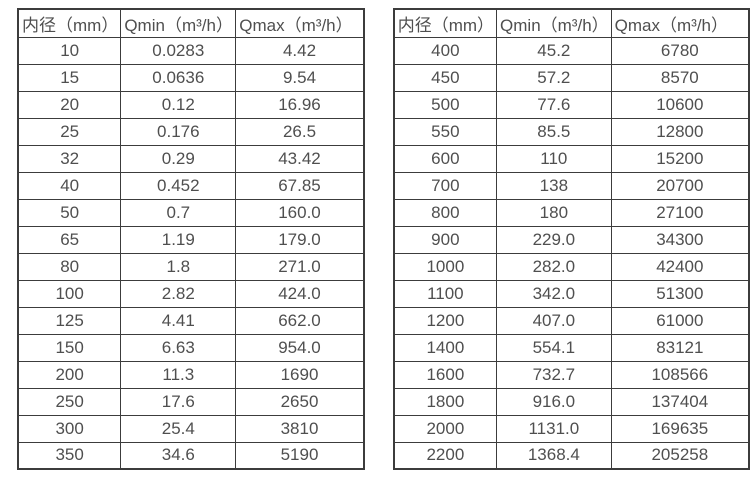 The image size is (750, 483). Describe the element at coordinates (178, 185) in the screenshot. I see `cell-qmin: 0.452` at that location.